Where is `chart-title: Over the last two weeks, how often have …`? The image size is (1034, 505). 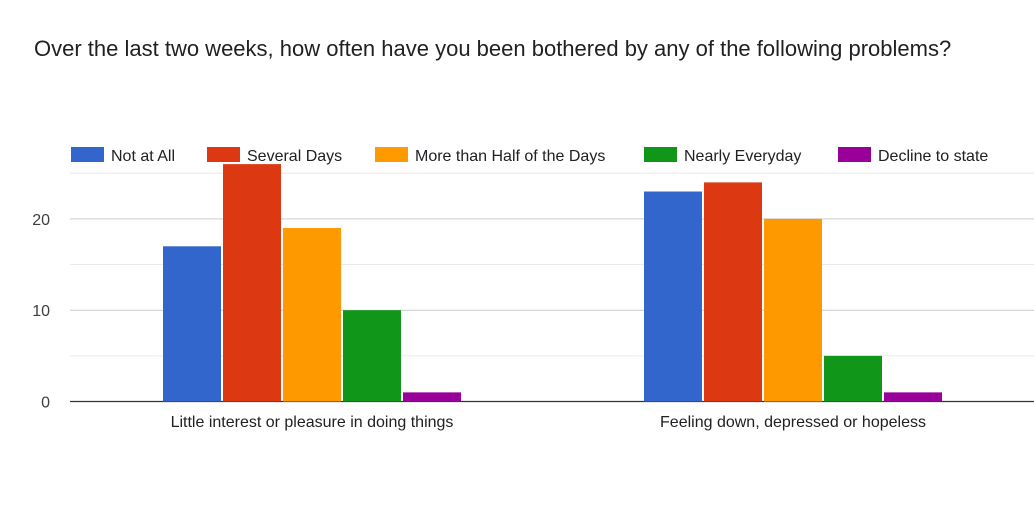
chart-title: Over the last two weeks, how often have … is located at coordinates (493, 48).